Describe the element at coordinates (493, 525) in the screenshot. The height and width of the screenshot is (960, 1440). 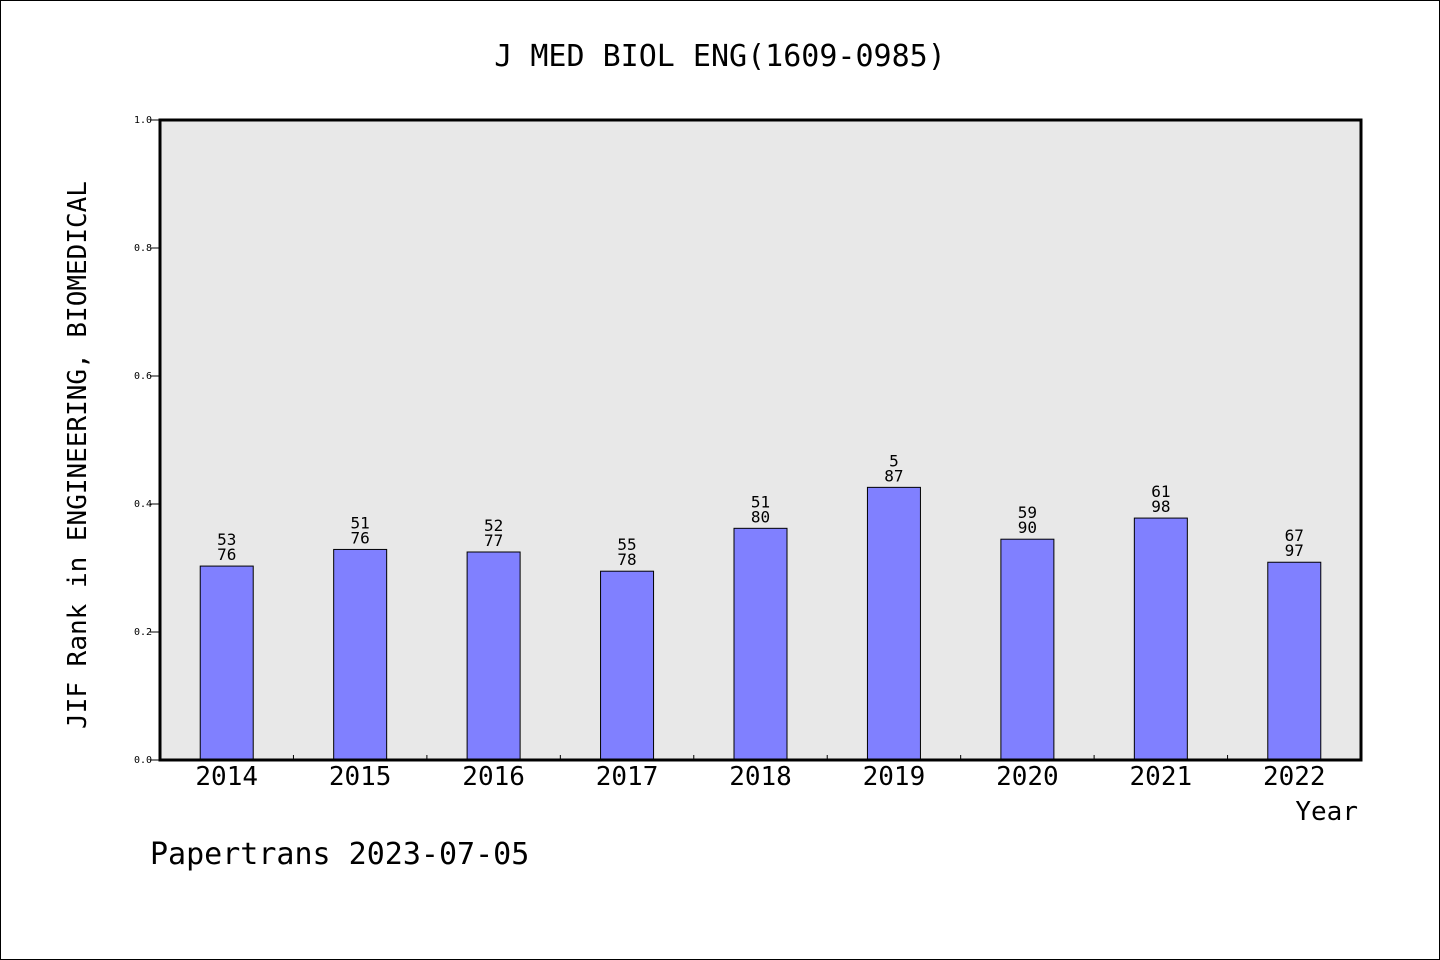
I see `bar-rank-label: 52` at that location.